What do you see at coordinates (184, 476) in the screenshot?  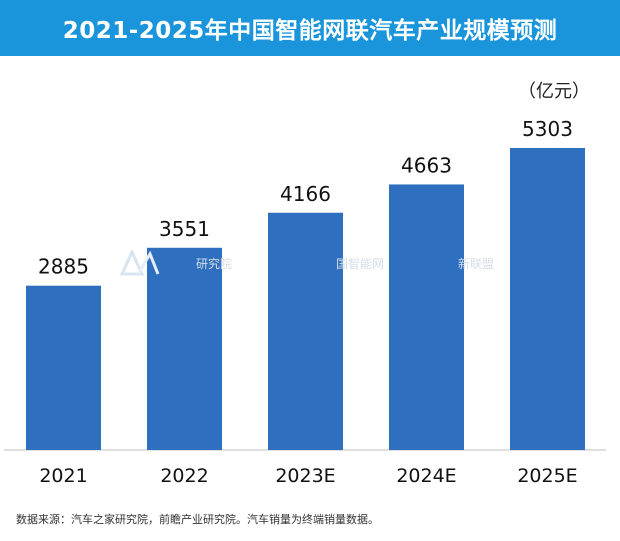 I see `x-tick-label-2022: 2022` at bounding box center [184, 476].